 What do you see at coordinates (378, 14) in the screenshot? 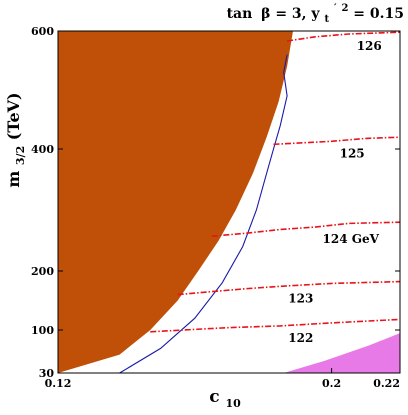
I see `title-rest2: = 0.15` at bounding box center [378, 14].